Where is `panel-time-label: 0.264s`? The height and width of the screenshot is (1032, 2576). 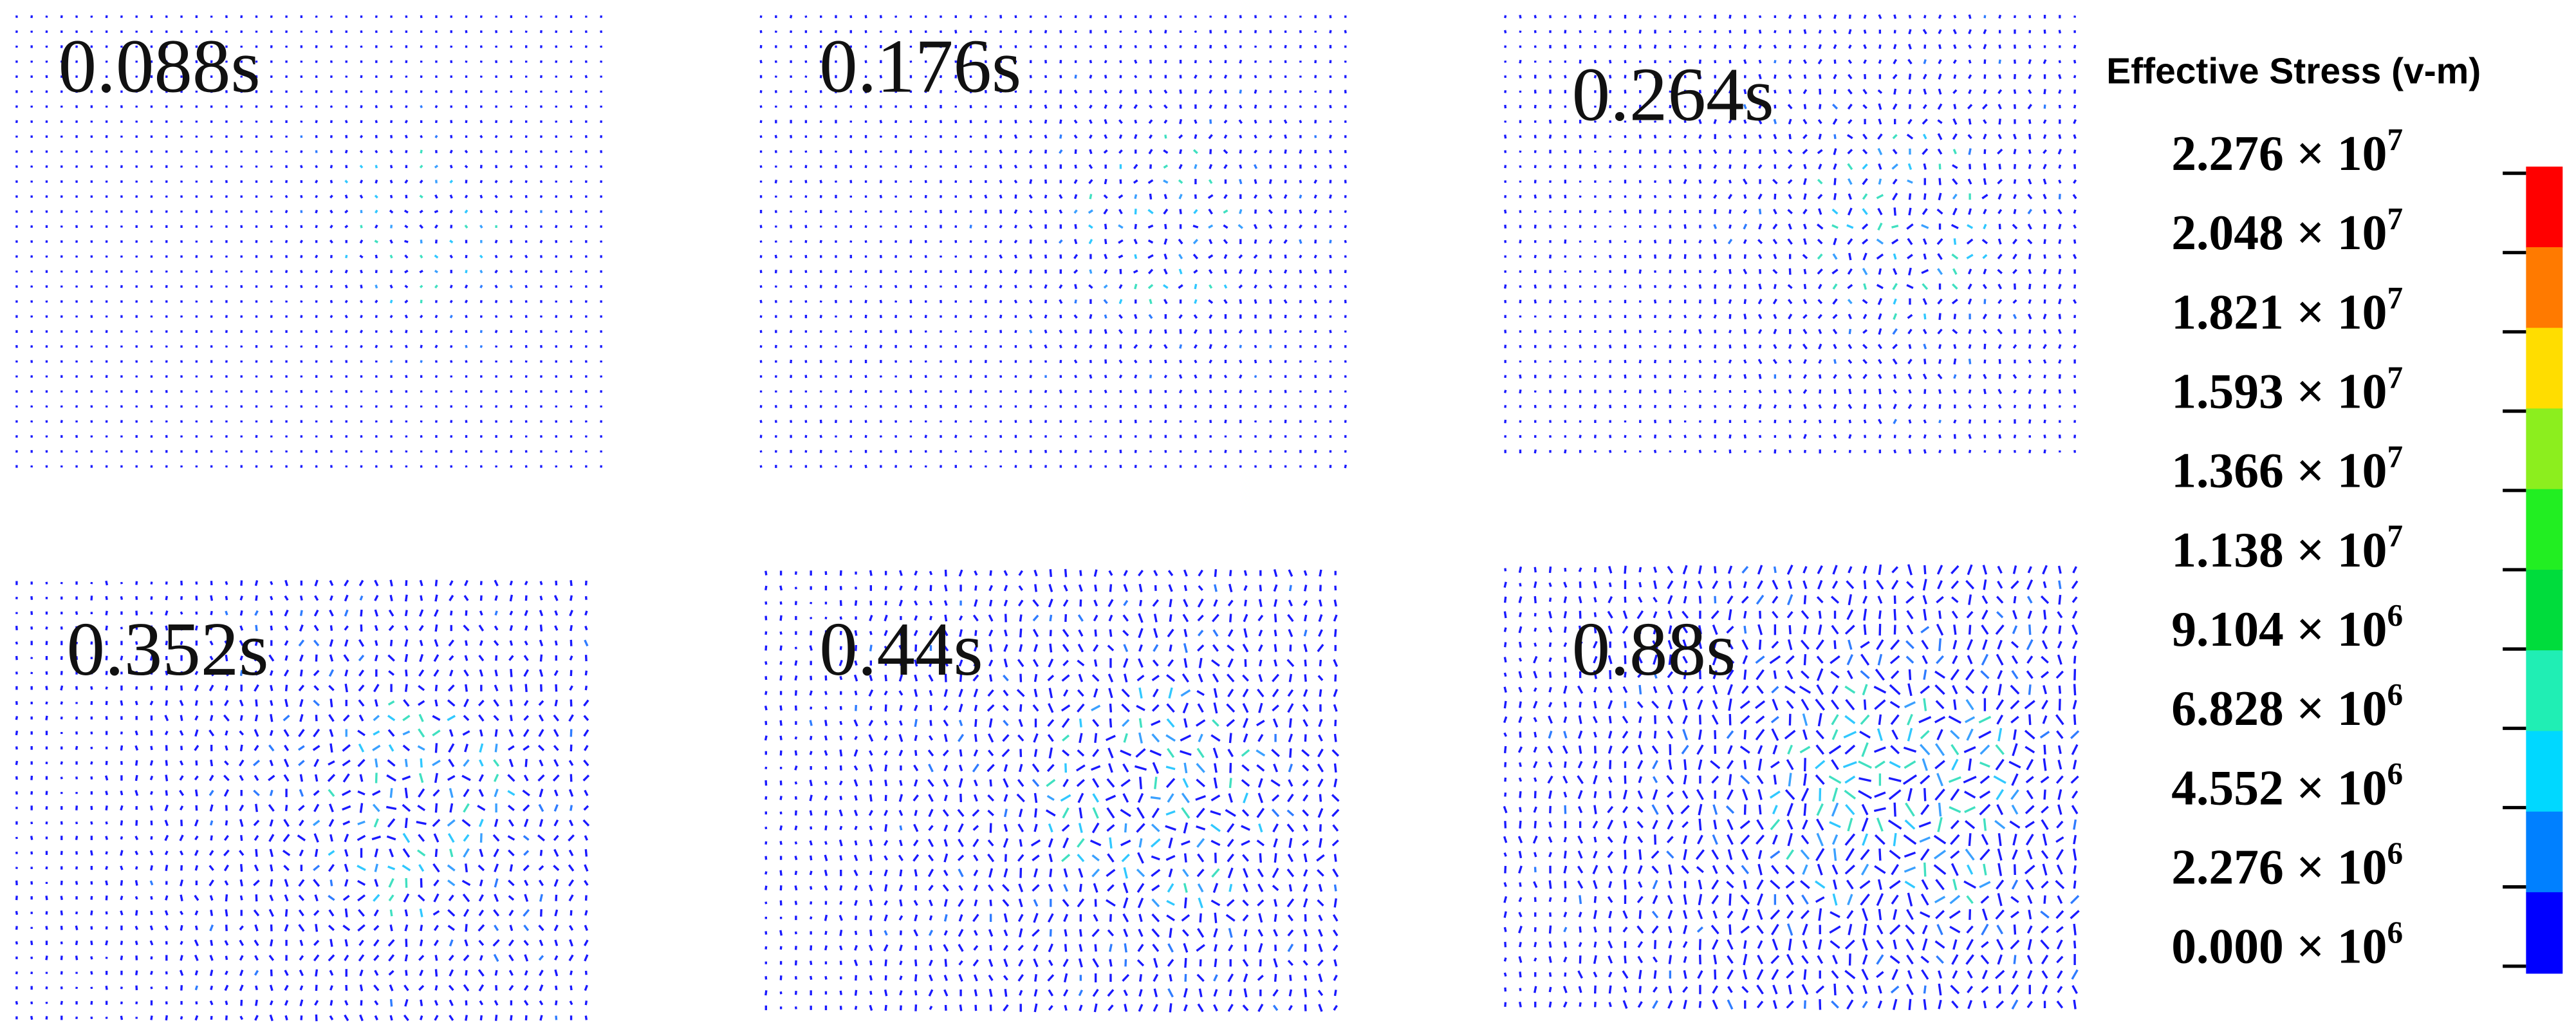 panel-time-label: 0.264s is located at coordinates (1673, 94).